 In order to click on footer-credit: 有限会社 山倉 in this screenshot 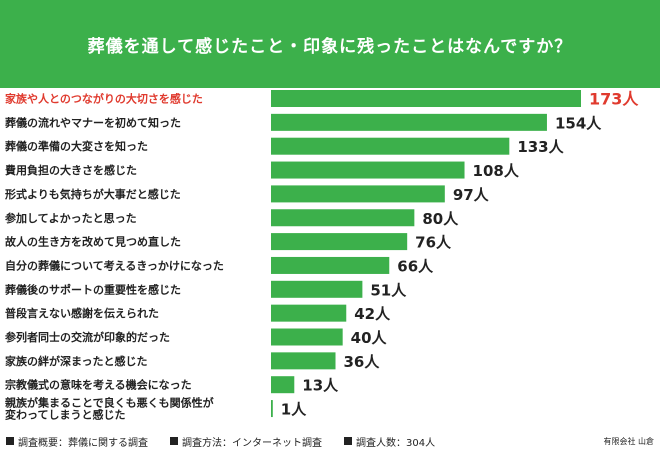, I will do `click(628, 441)`.